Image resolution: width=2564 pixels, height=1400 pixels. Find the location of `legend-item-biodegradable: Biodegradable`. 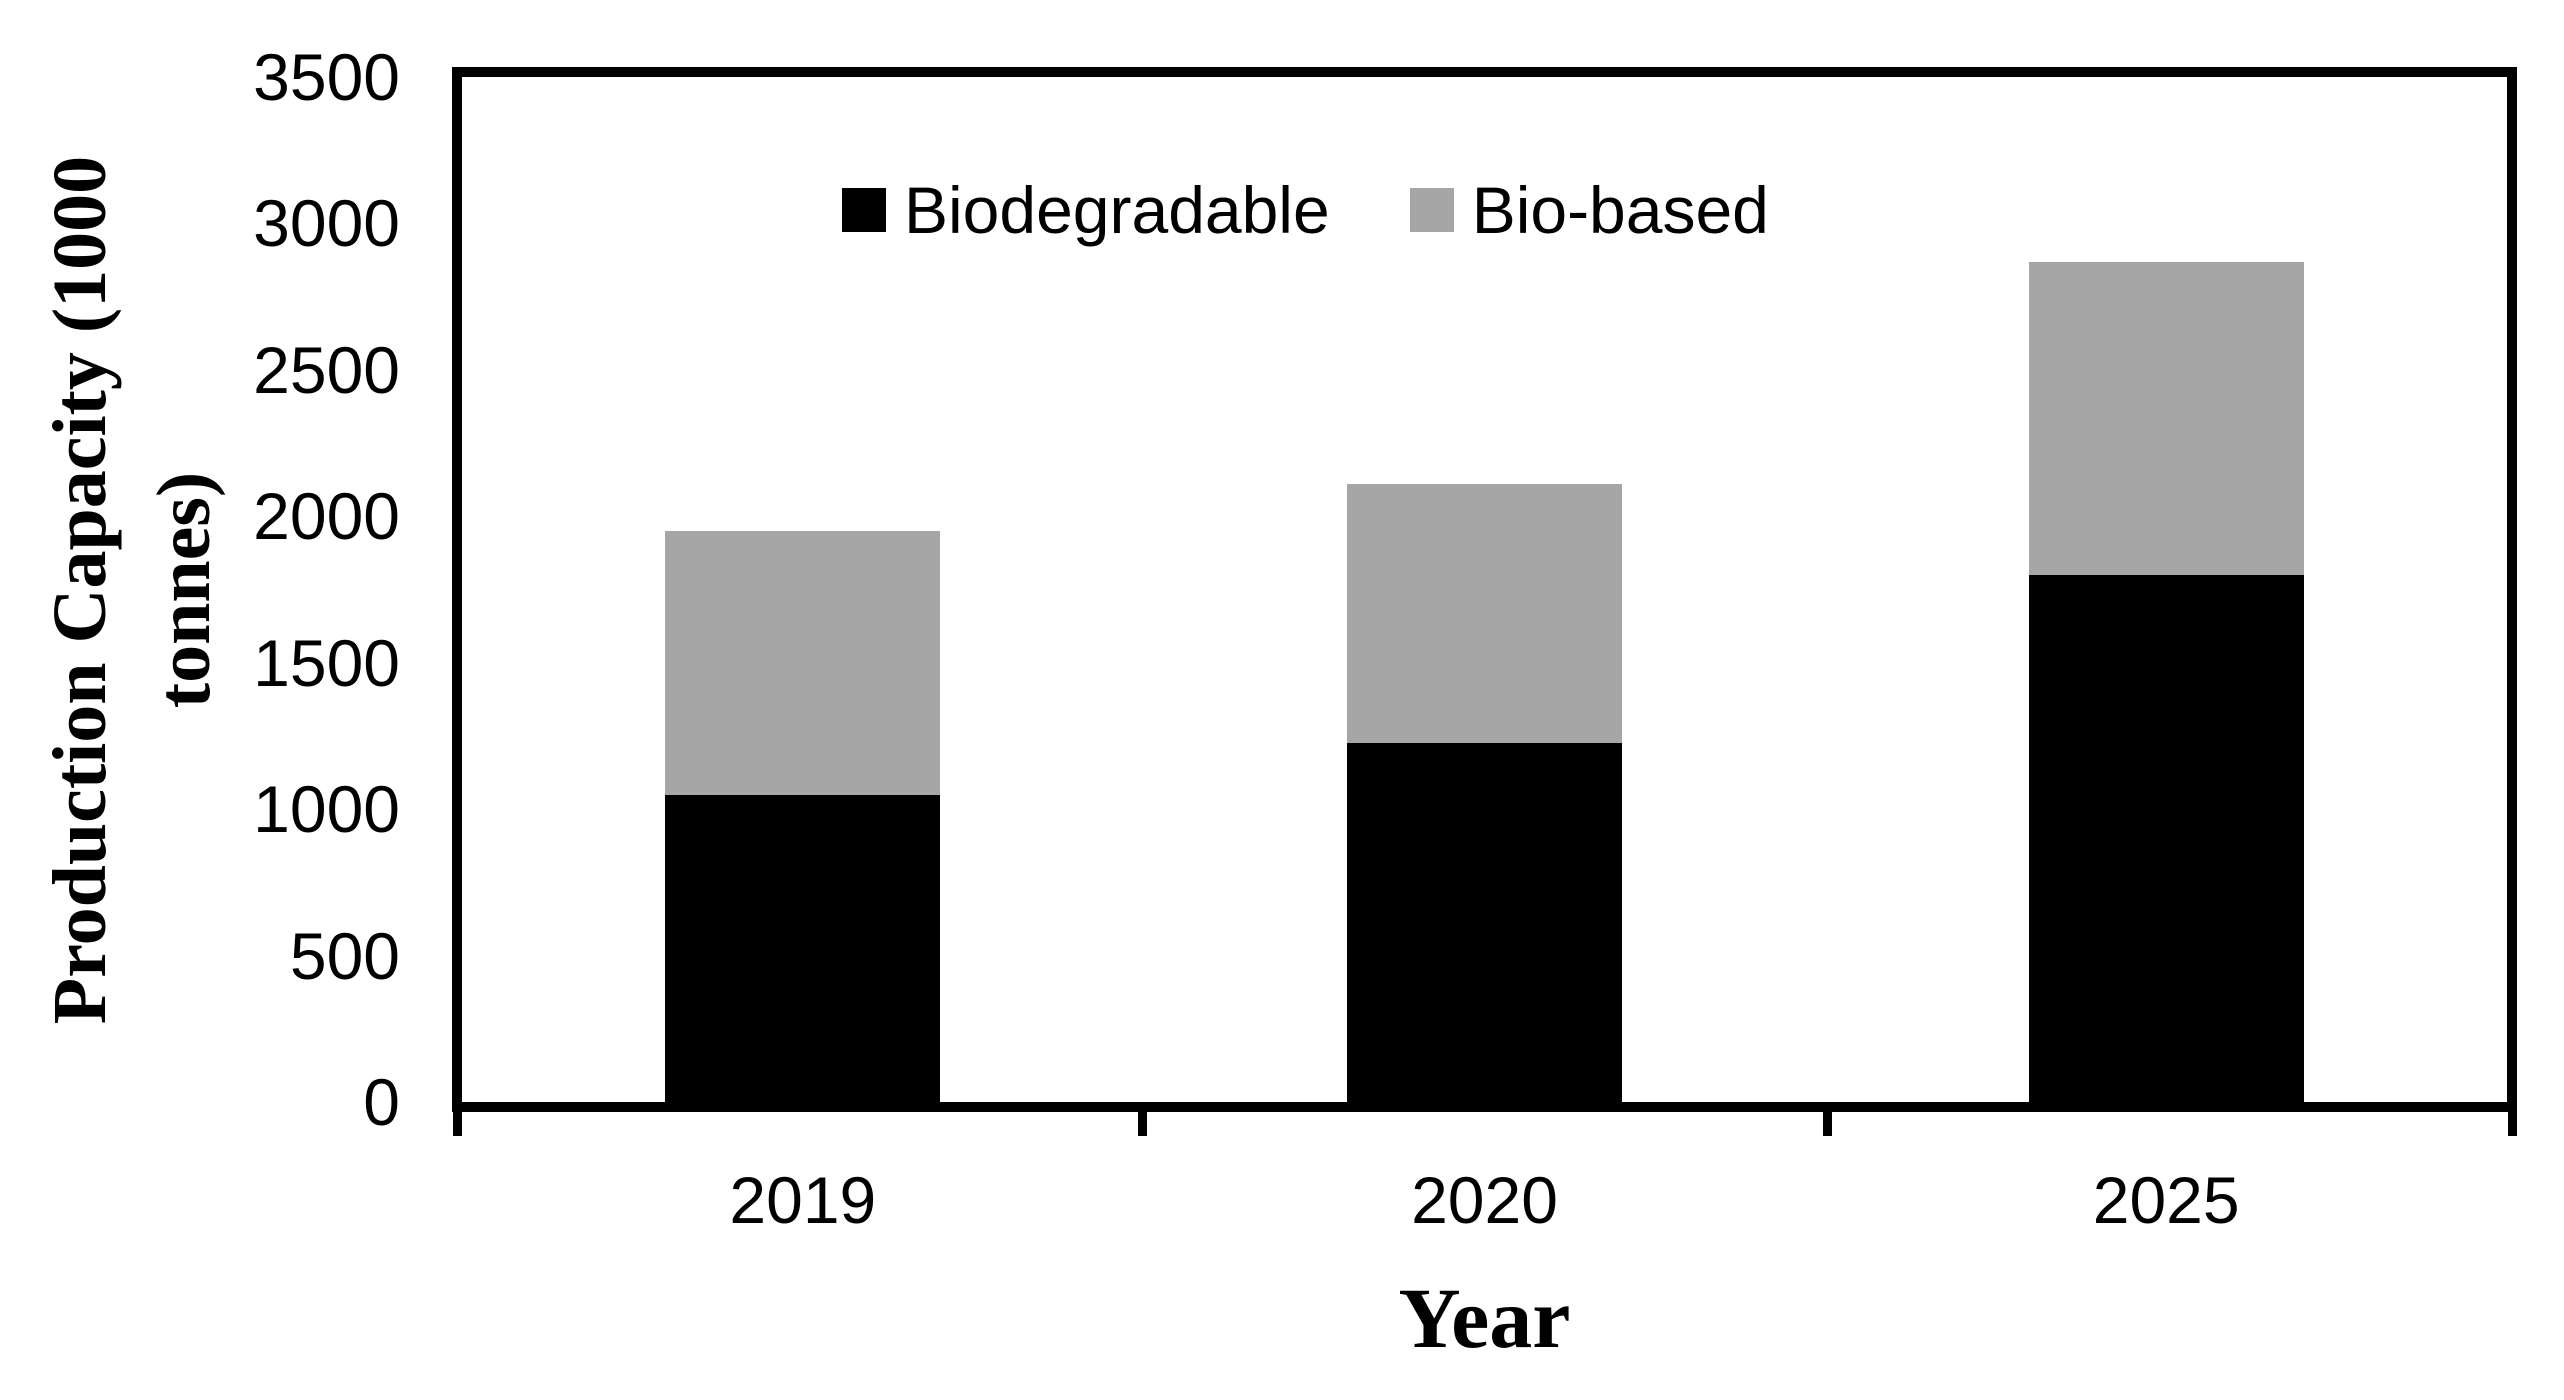

legend-item-biodegradable: Biodegradable is located at coordinates (1086, 210).